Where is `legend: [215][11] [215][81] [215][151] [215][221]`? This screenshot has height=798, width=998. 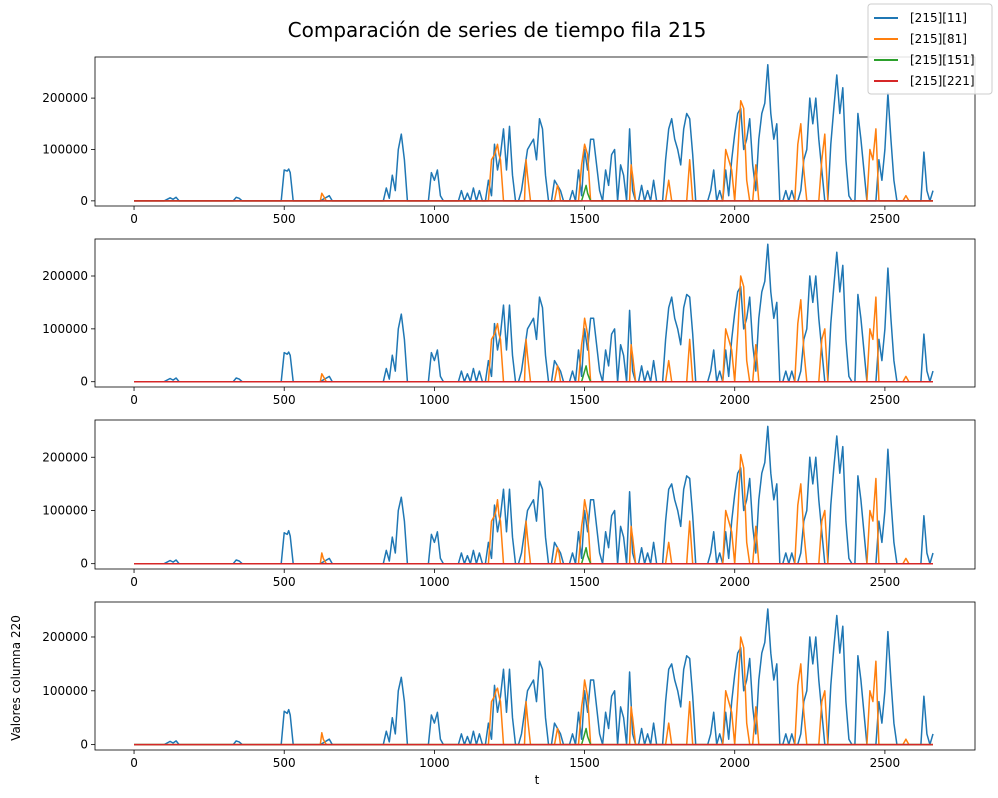
legend: [215][11] [215][81] [215][151] [215][221] is located at coordinates (930, 49).